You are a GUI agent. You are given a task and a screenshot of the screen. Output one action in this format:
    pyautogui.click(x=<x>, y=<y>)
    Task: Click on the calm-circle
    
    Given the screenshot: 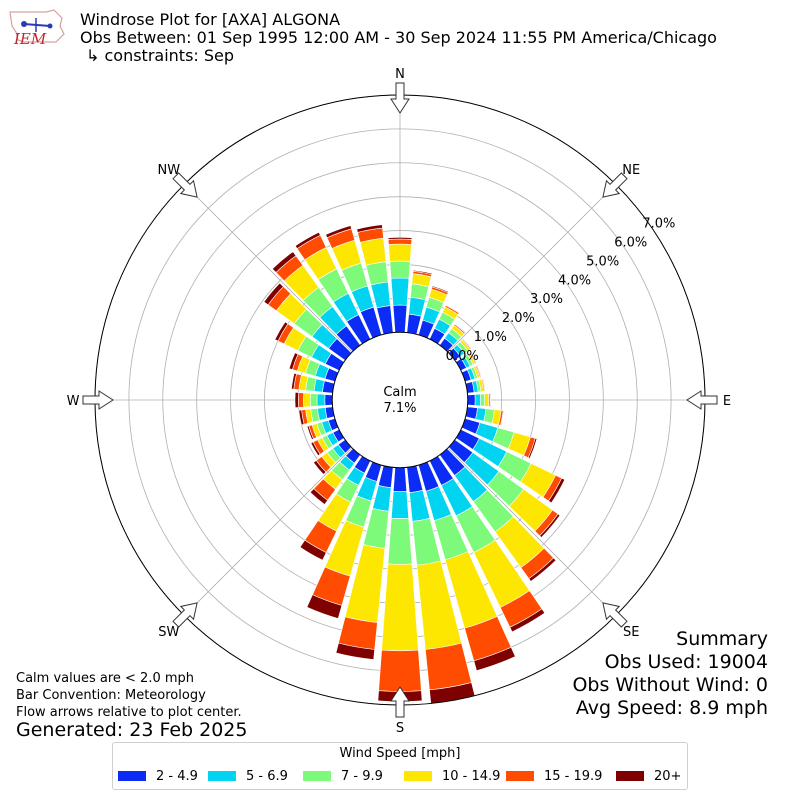 What is the action you would take?
    pyautogui.click(x=400, y=400)
    